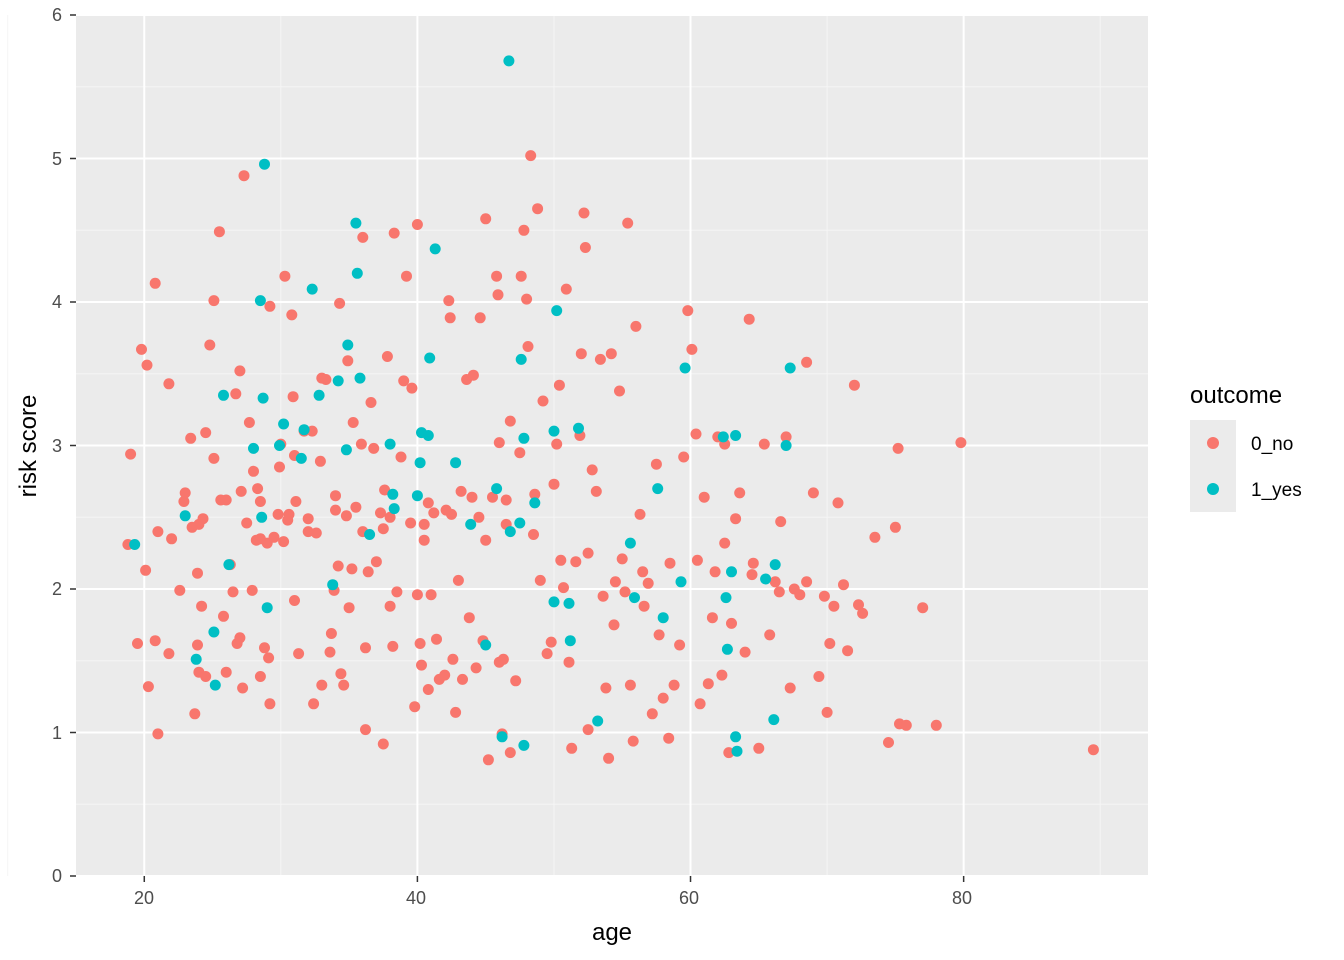 This screenshot has width=1344, height=960. I want to click on x-tick-label: 40, so click(416, 898).